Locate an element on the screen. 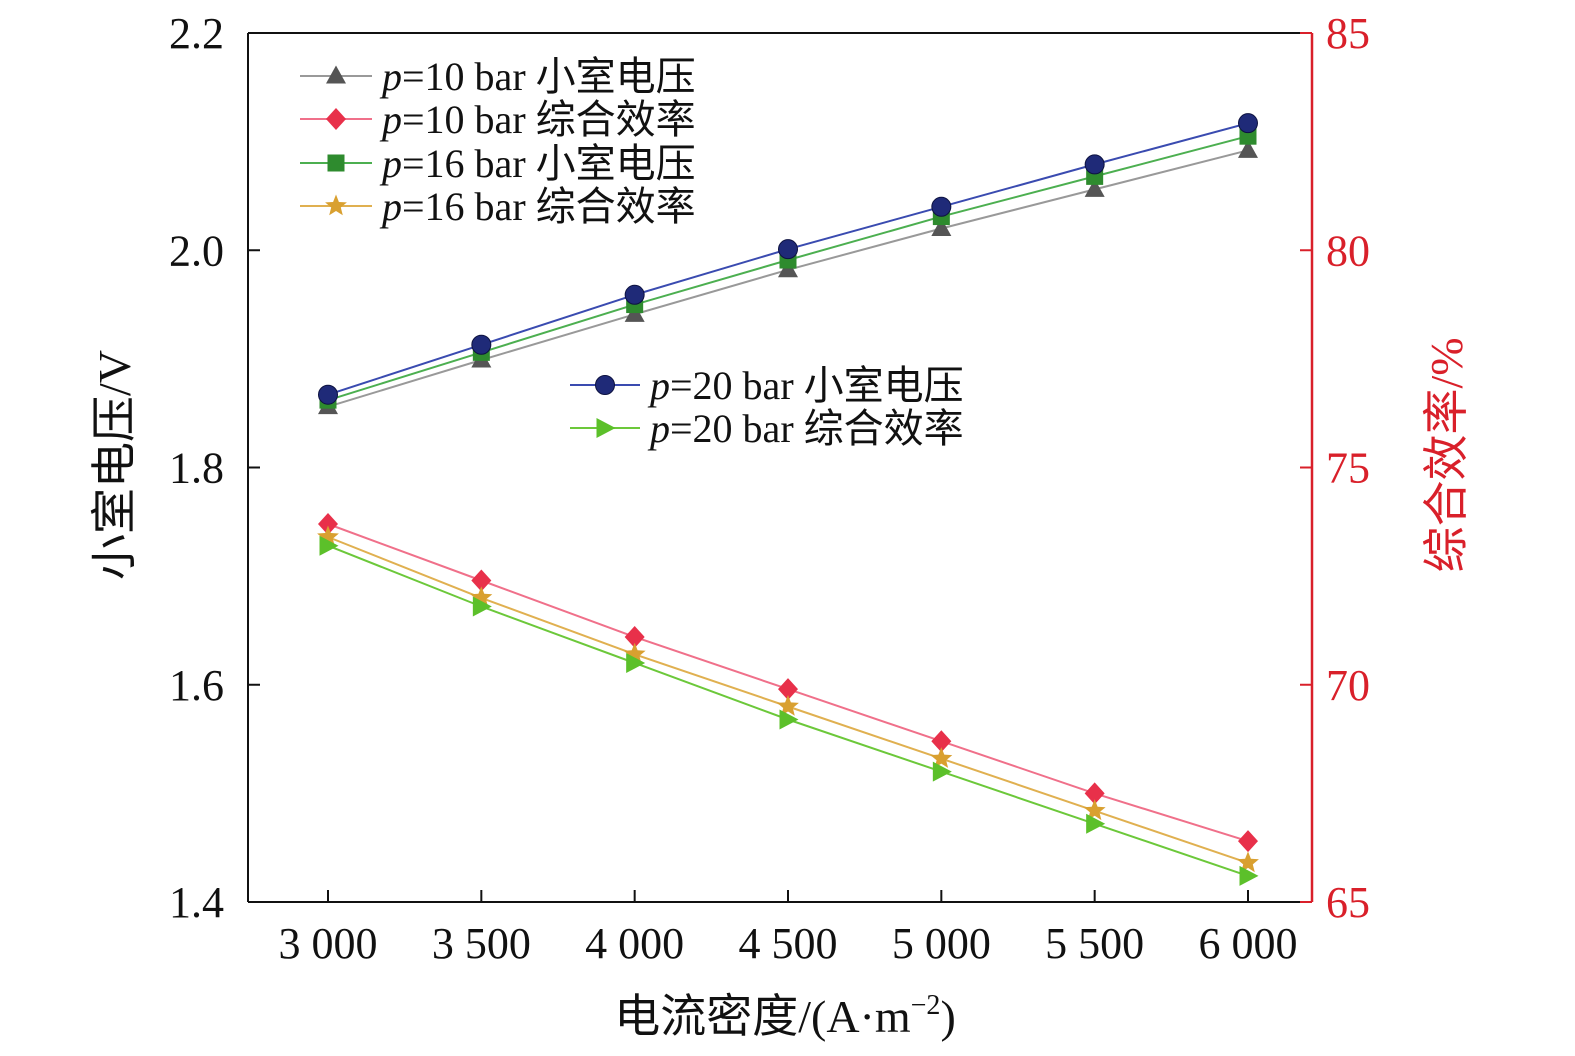 Image resolution: width=1575 pixels, height=1056 pixels. y-tick-label-right: 75 is located at coordinates (1348, 468).